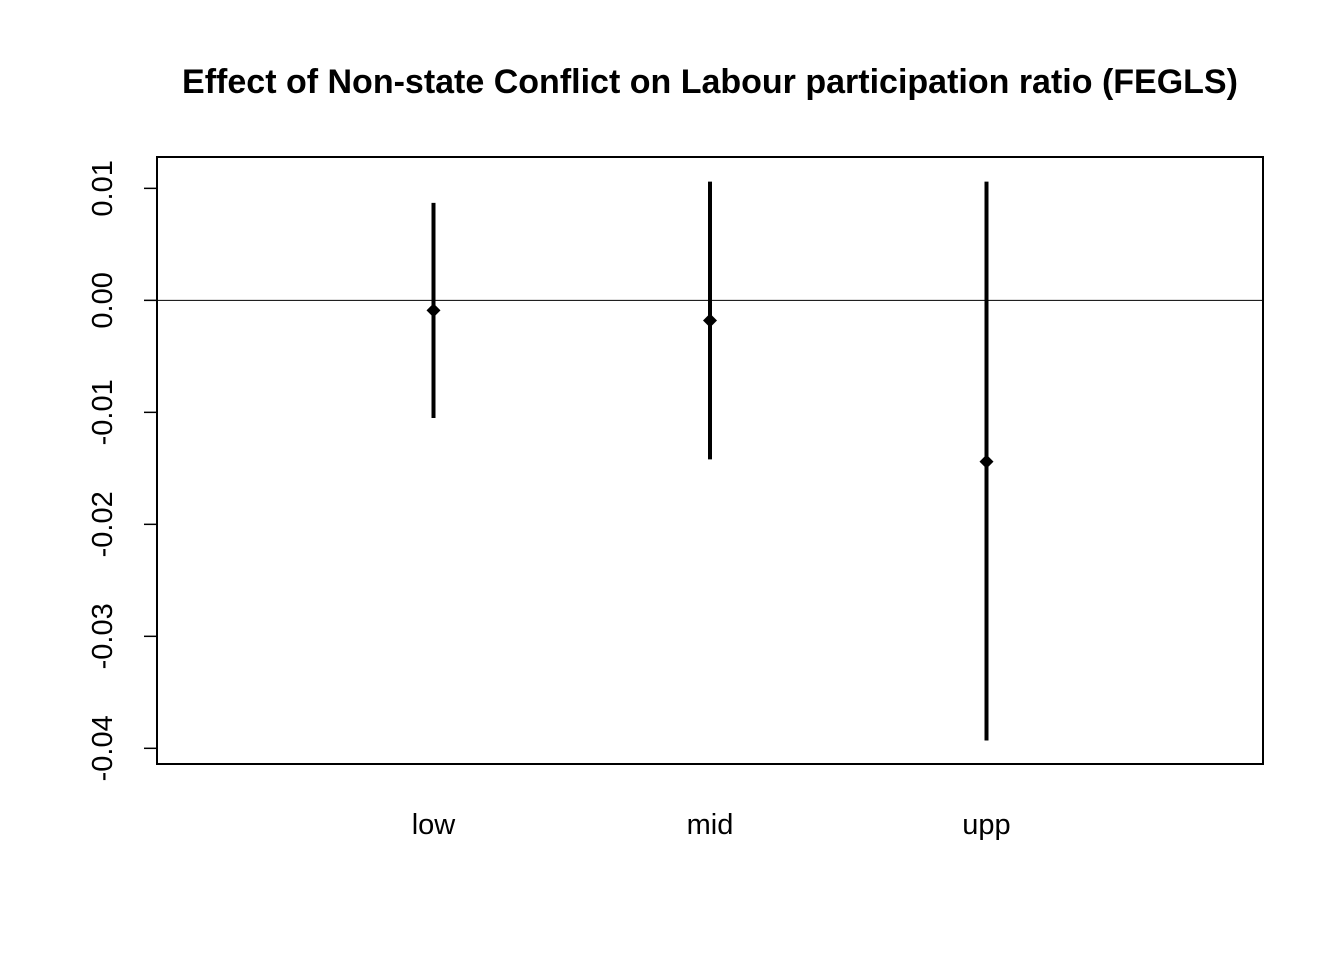 This screenshot has width=1344, height=960. What do you see at coordinates (433, 310) in the screenshot?
I see `point-estimate-low` at bounding box center [433, 310].